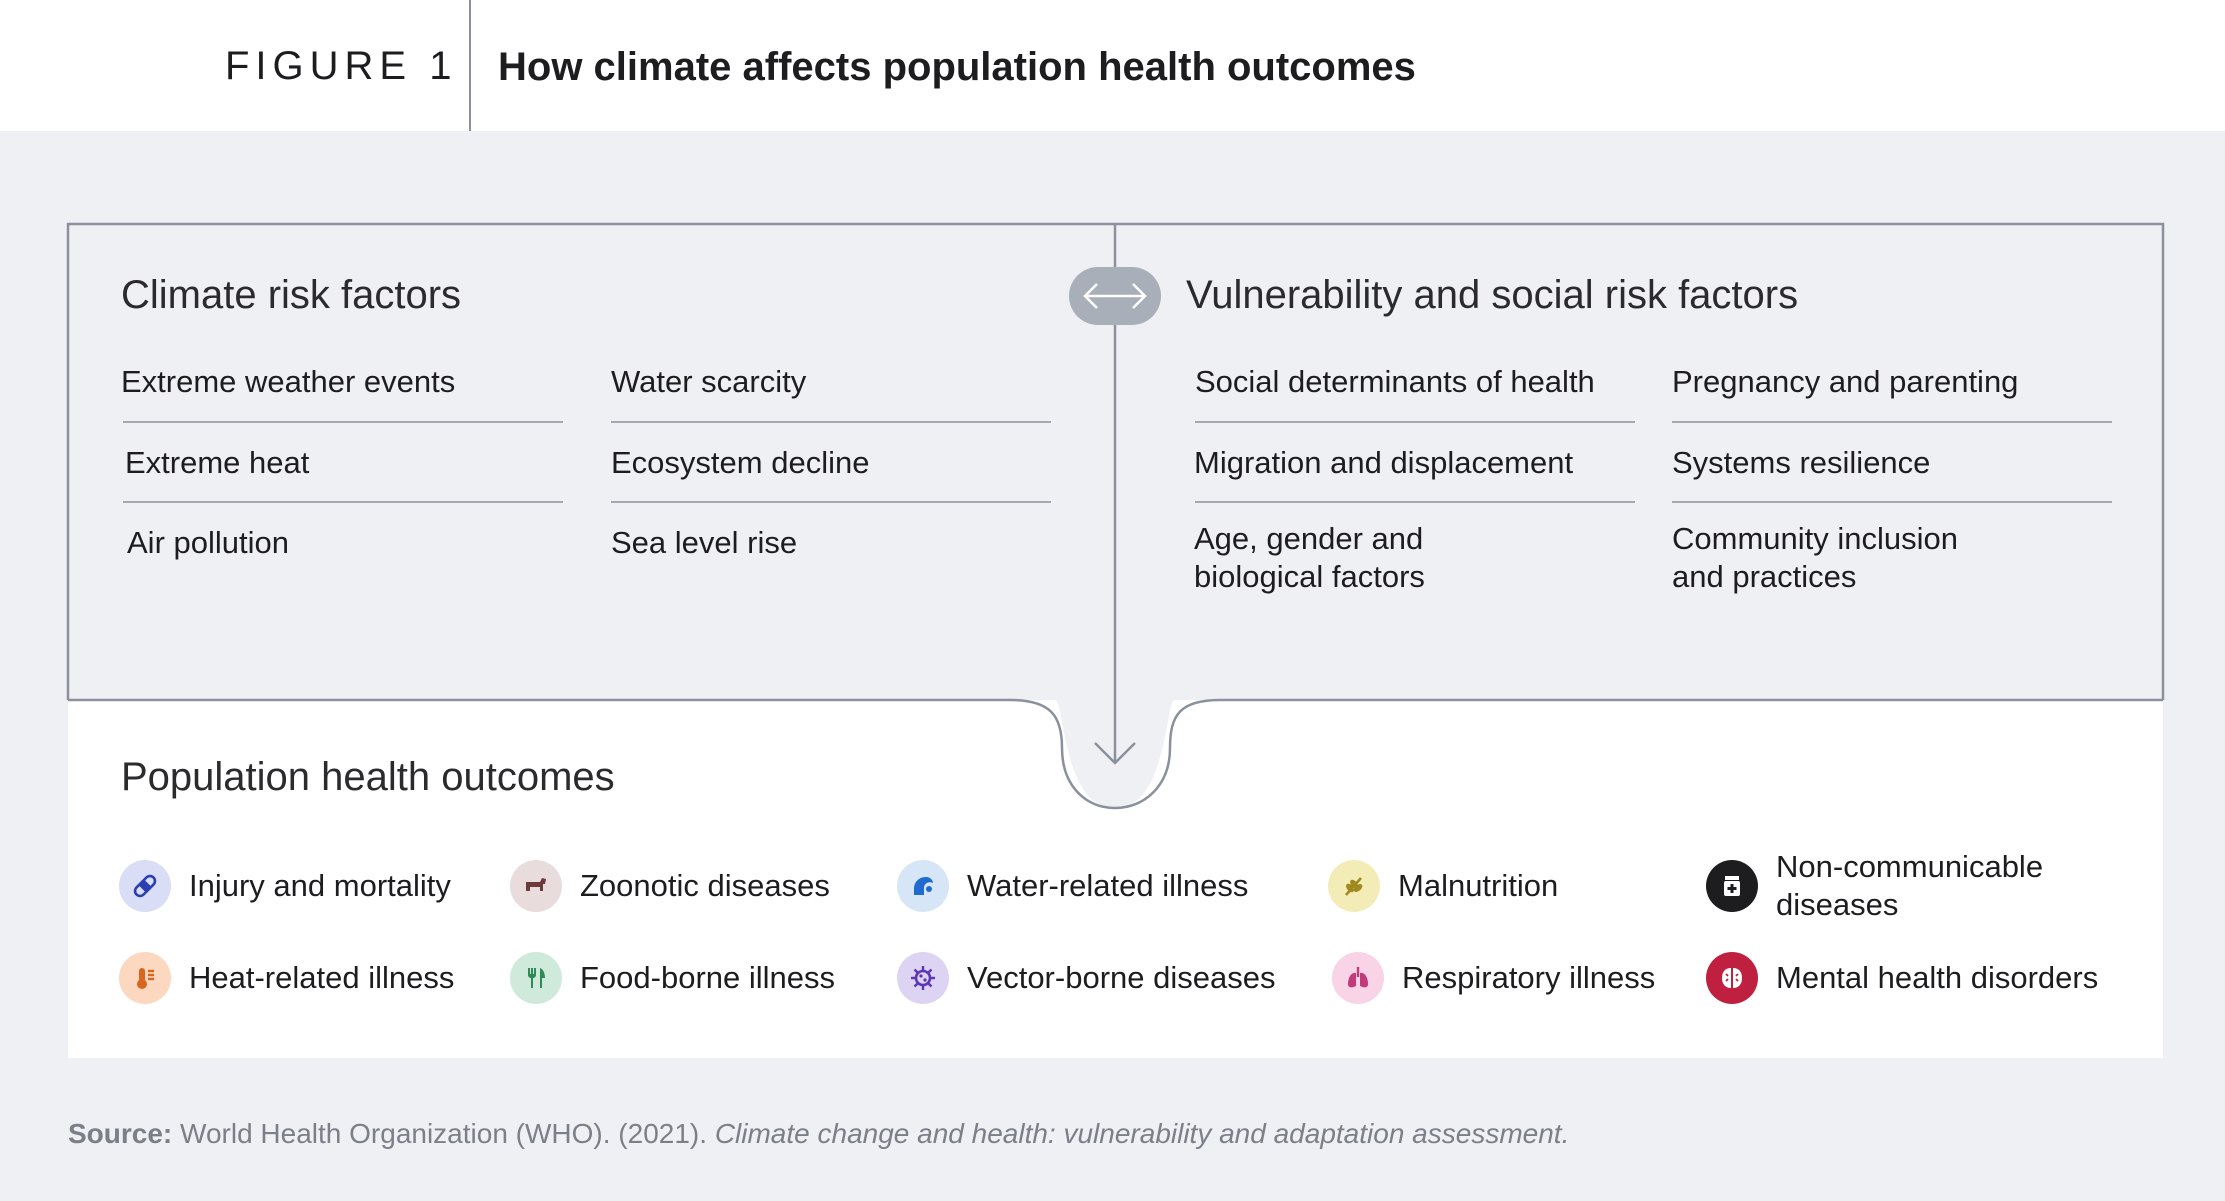  What do you see at coordinates (1478, 885) in the screenshot?
I see `outcome-label: Malnutrition` at bounding box center [1478, 885].